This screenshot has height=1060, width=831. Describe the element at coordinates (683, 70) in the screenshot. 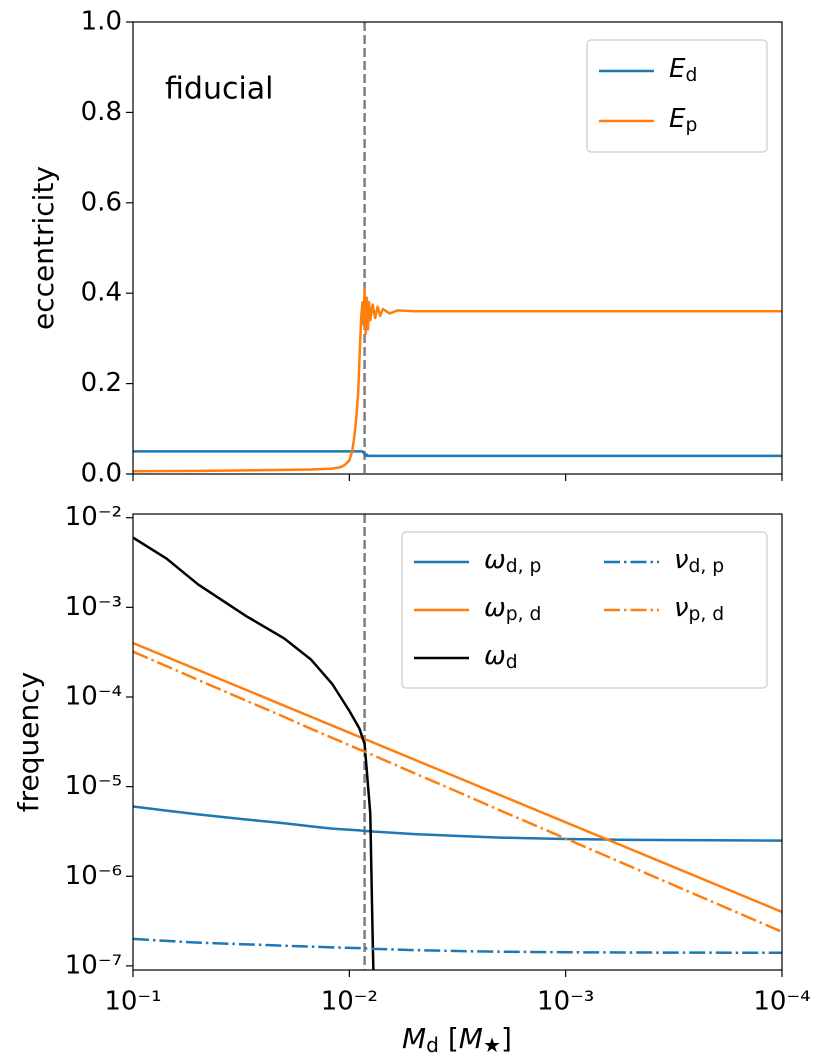

I see `legend-label: Ed` at that location.